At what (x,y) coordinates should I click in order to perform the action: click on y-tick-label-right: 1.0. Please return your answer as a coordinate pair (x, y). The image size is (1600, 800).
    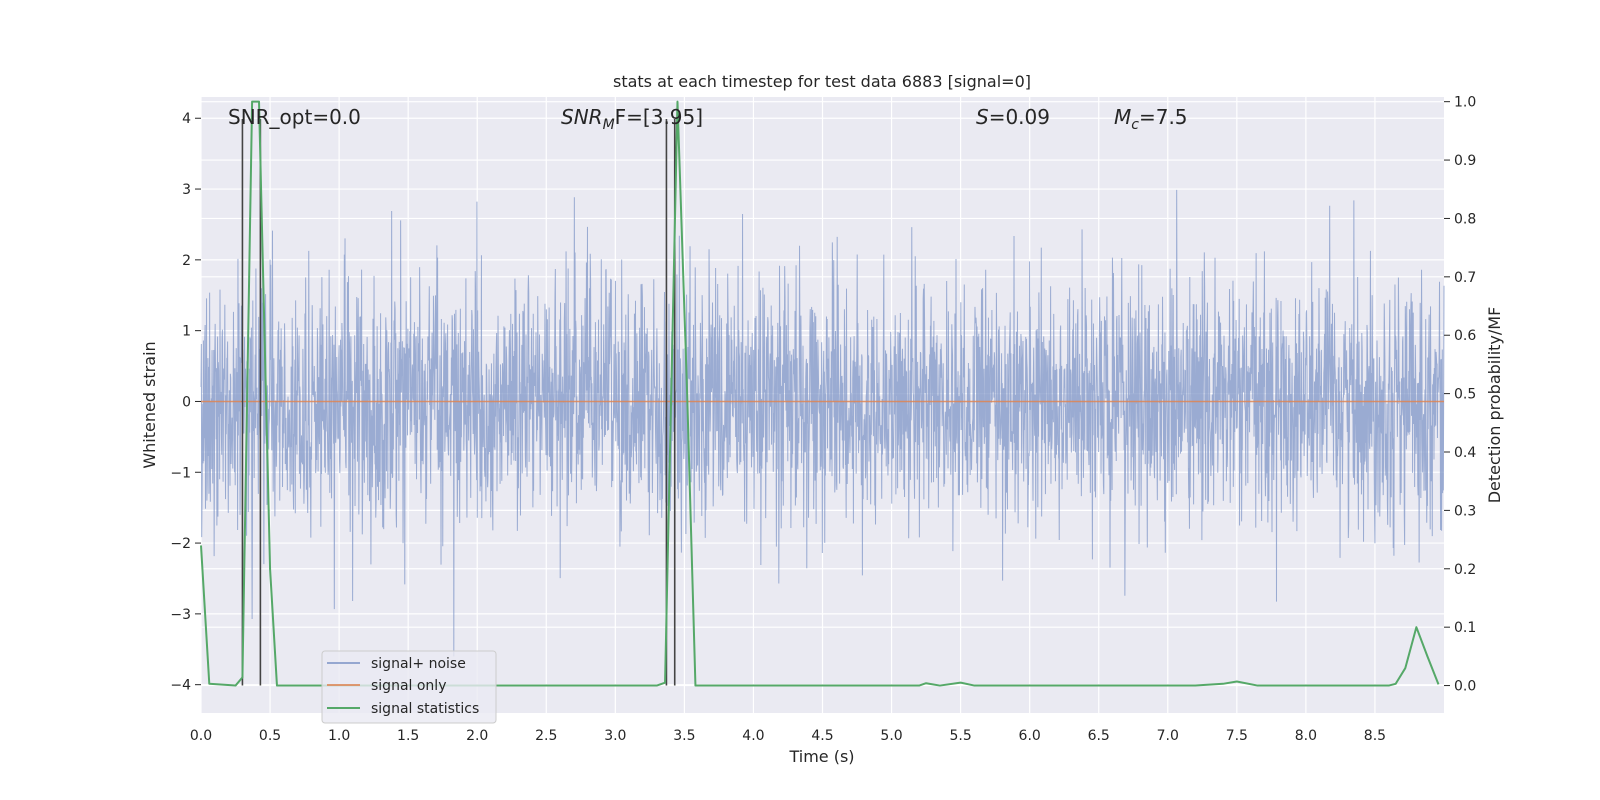
    Looking at the image, I should click on (1465, 103).